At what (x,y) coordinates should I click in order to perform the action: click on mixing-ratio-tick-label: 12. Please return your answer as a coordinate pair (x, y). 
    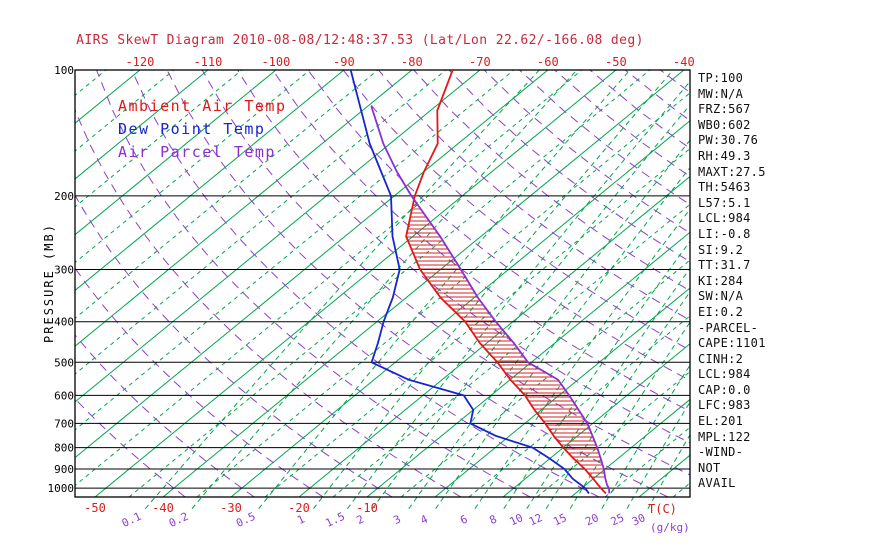
    Looking at the image, I should click on (536, 519).